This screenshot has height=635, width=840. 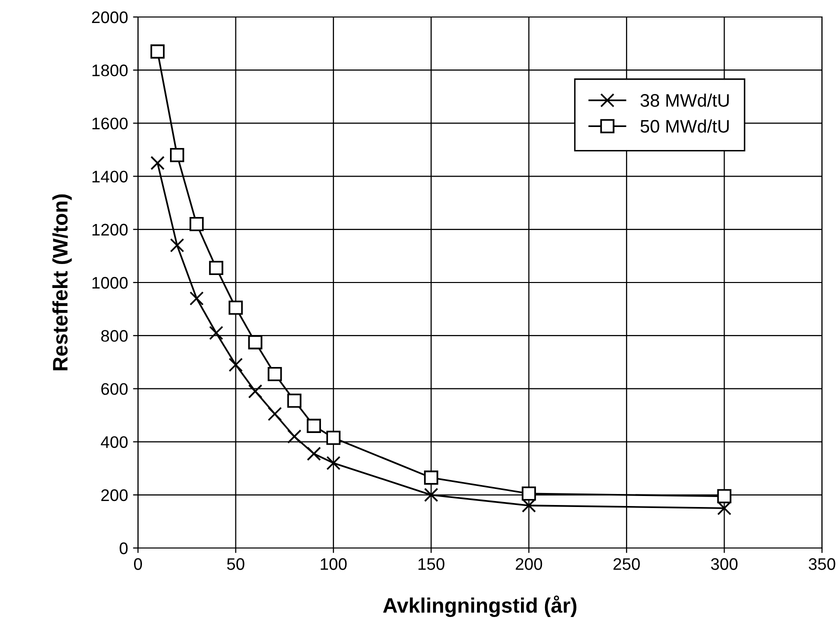 What do you see at coordinates (333, 564) in the screenshot?
I see `x-tick-label: 100` at bounding box center [333, 564].